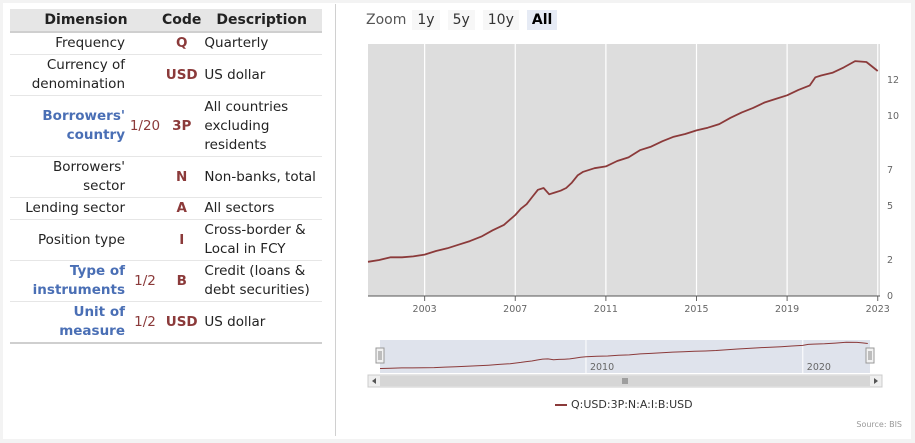 This screenshot has width=915, height=443. I want to click on table-row: Currency of denomination USD US dollar, so click(166, 75).